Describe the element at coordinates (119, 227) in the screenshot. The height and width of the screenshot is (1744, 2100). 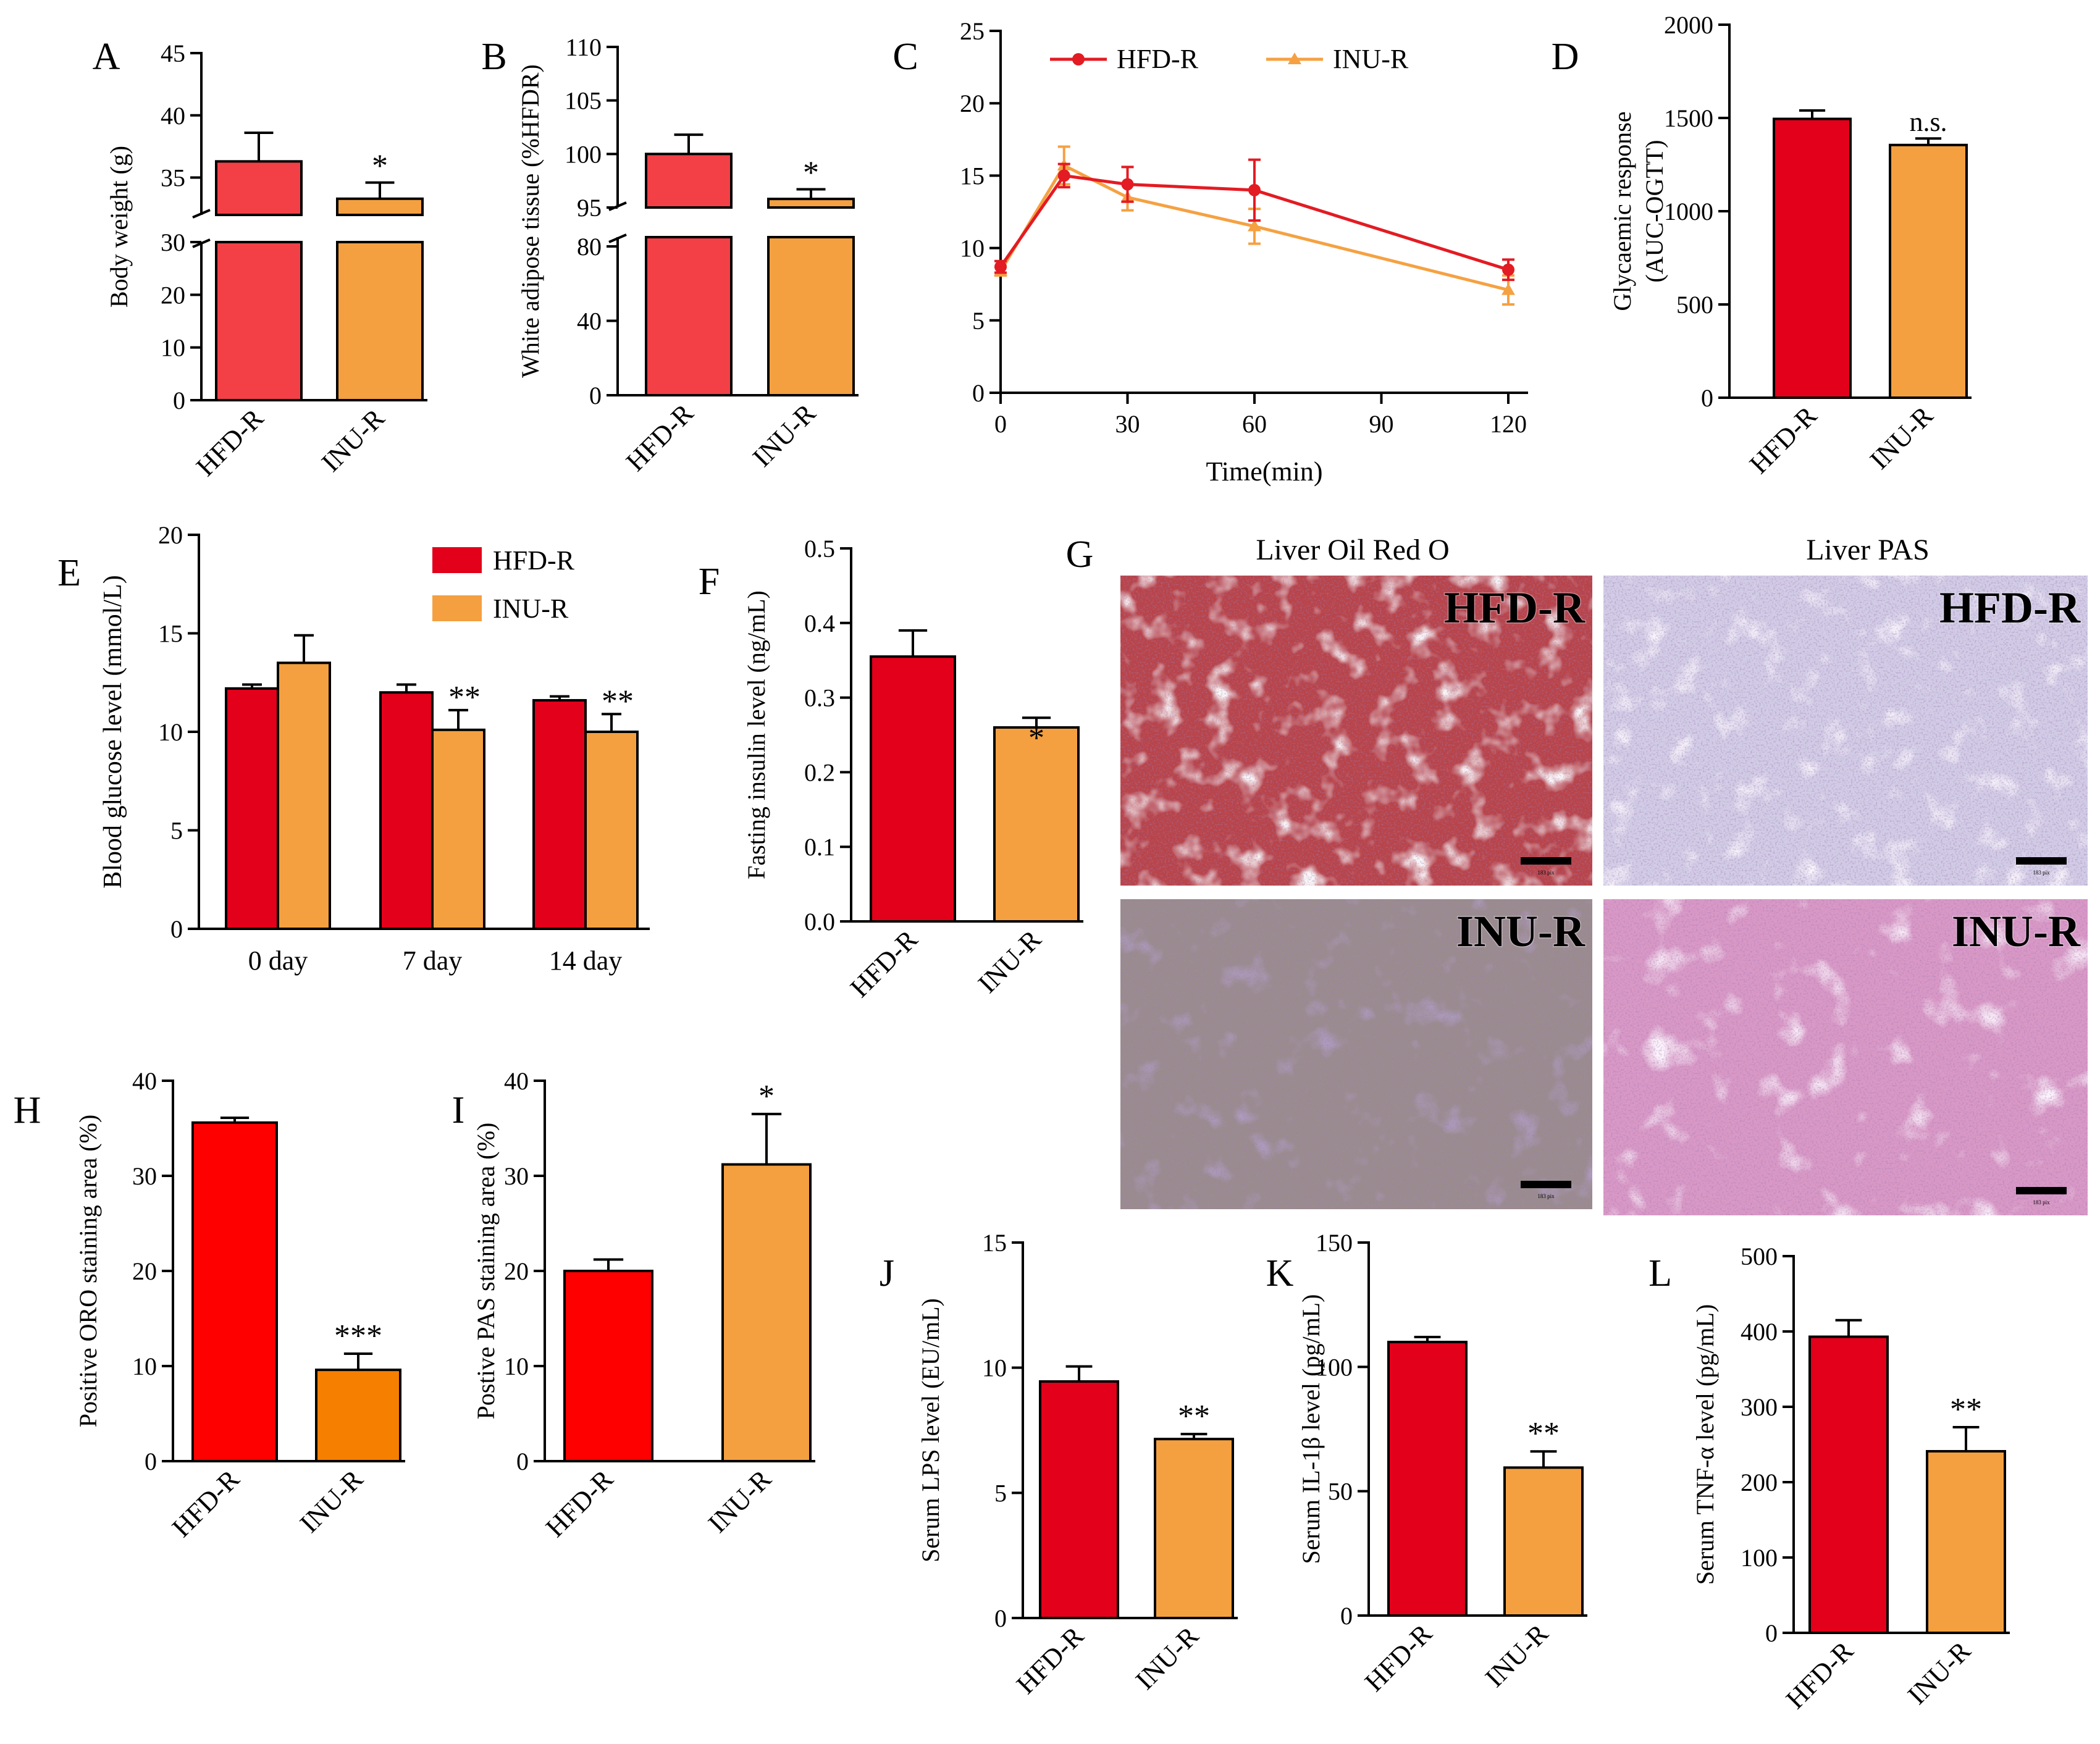
I see `y-axis-label-A: Body weight (g)` at that location.